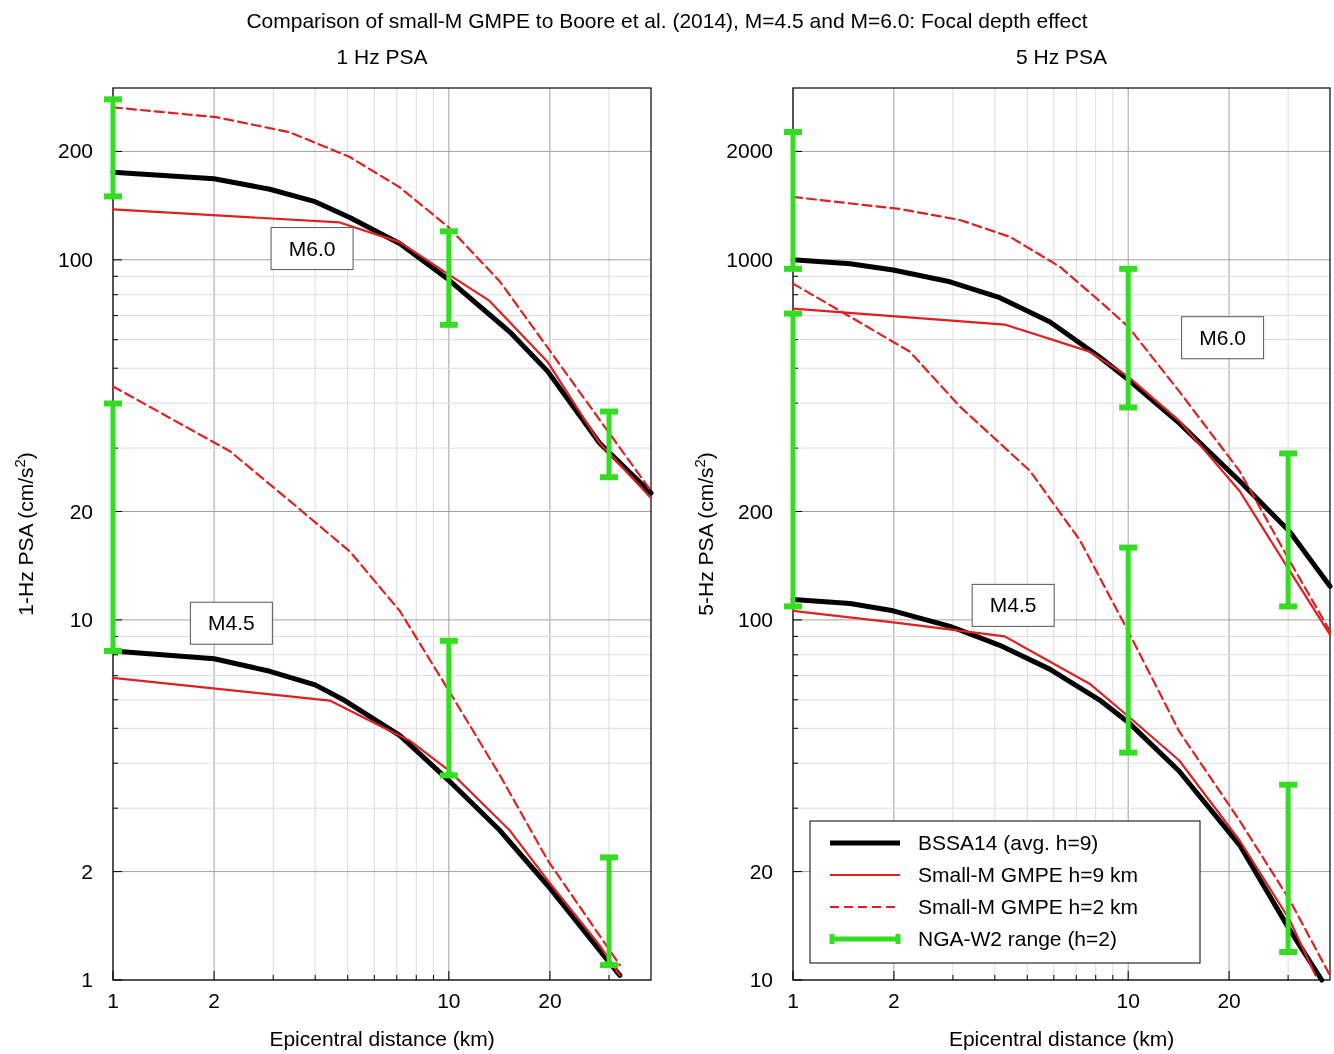  I want to click on legend-label: BSSA14 (avg. h=9), so click(1008, 842).